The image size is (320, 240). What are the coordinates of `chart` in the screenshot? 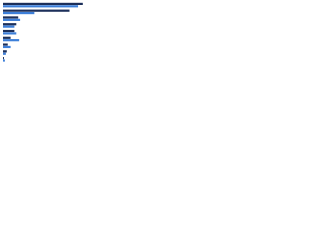 It's located at (43, 32).